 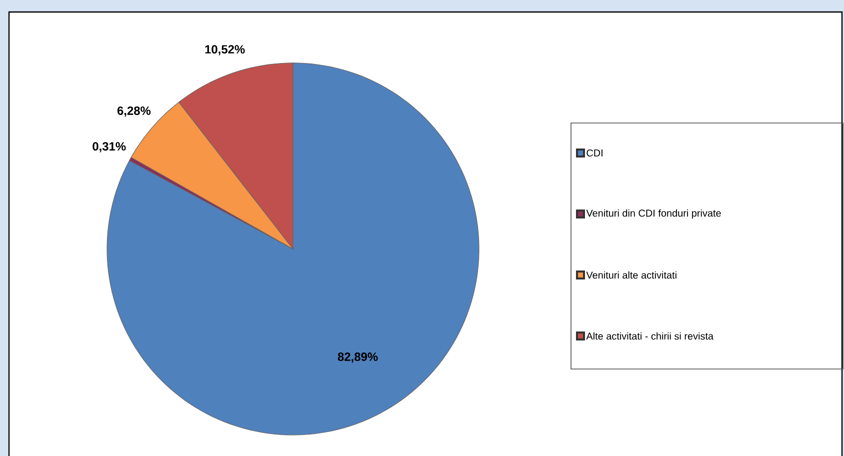 I want to click on legend-label: Venituri alte activitati, so click(x=631, y=275).